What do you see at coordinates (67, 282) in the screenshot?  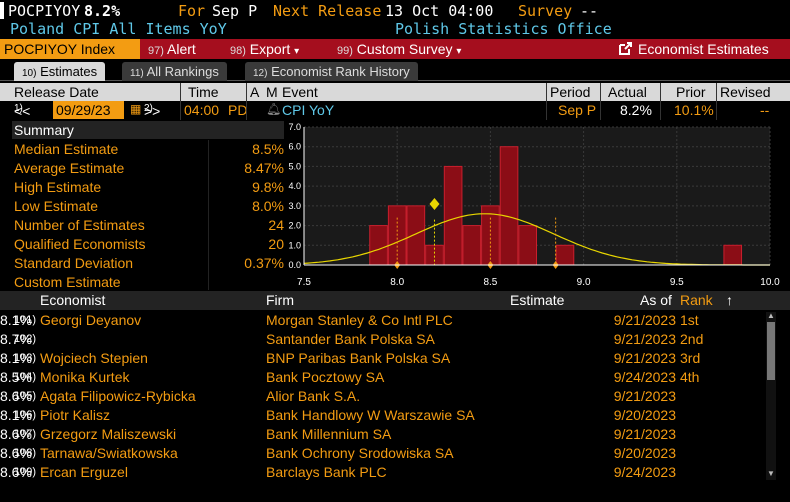 I see `summary-row-custom: Custom Estimate` at bounding box center [67, 282].